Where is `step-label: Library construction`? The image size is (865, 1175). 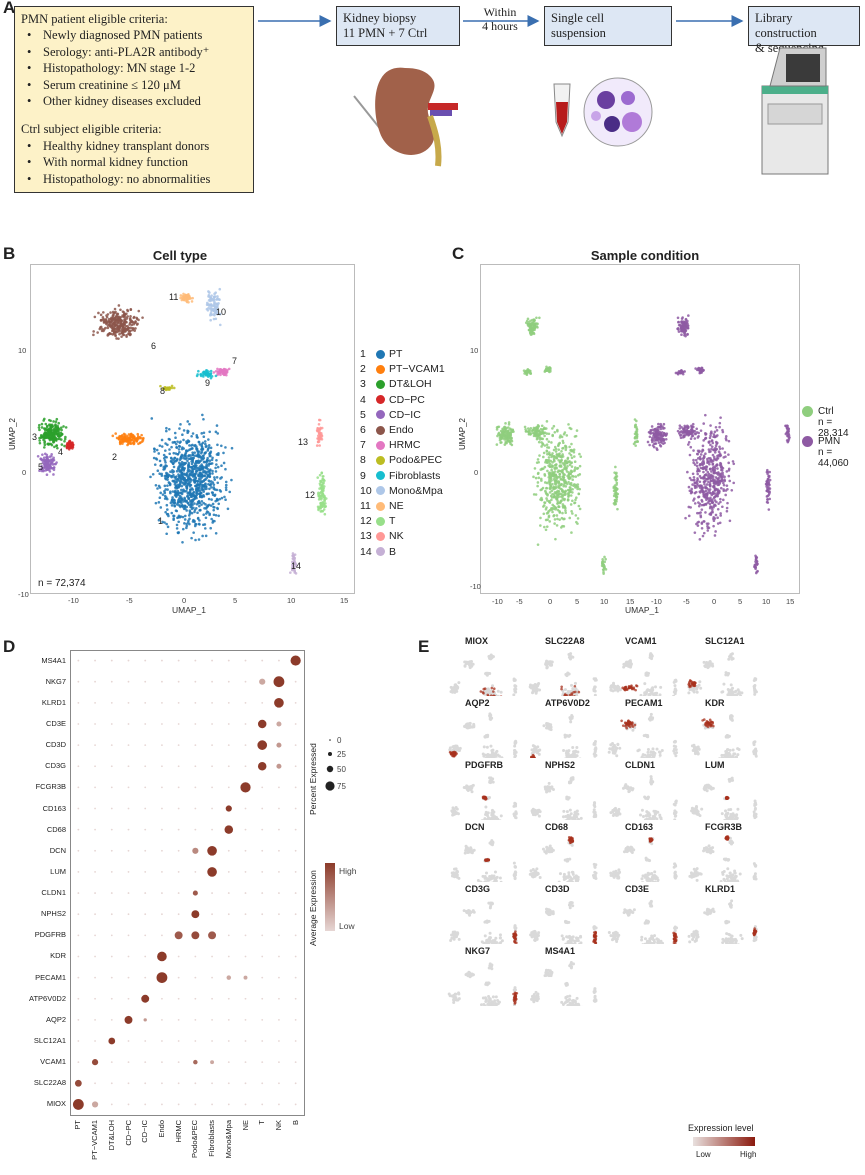
step-label: Library construction is located at coordinates (786, 25).